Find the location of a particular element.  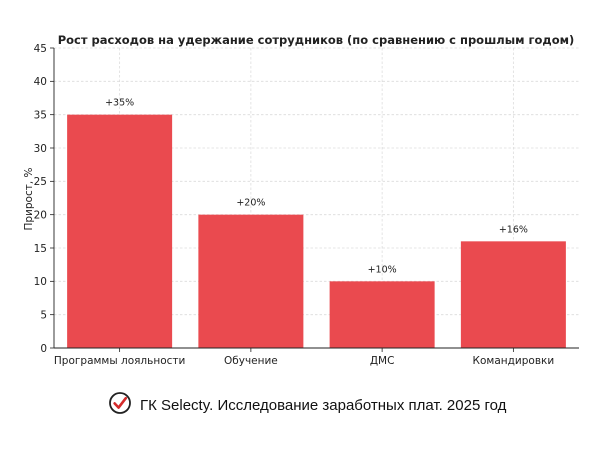

x-tick-label: Обучение is located at coordinates (251, 361).